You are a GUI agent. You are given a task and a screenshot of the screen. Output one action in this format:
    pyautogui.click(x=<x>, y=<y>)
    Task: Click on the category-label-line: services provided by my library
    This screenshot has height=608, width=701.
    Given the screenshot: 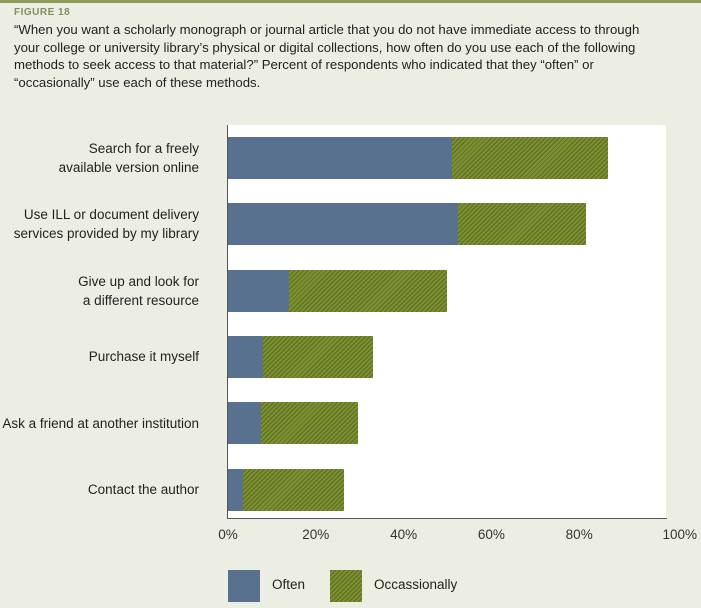 What is the action you would take?
    pyautogui.click(x=106, y=234)
    